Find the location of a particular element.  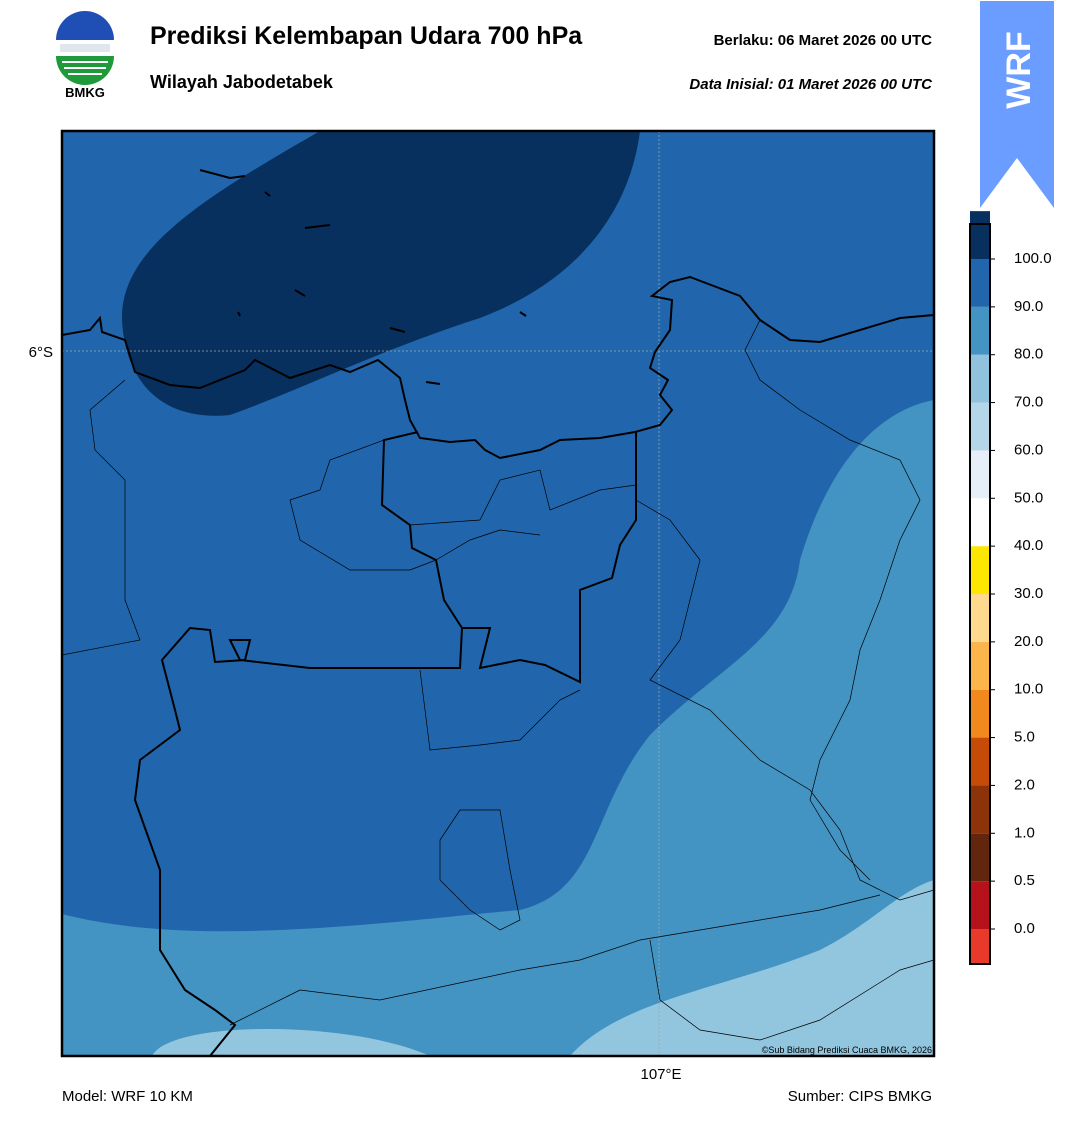

logo: BMKG is located at coordinates (85, 55).